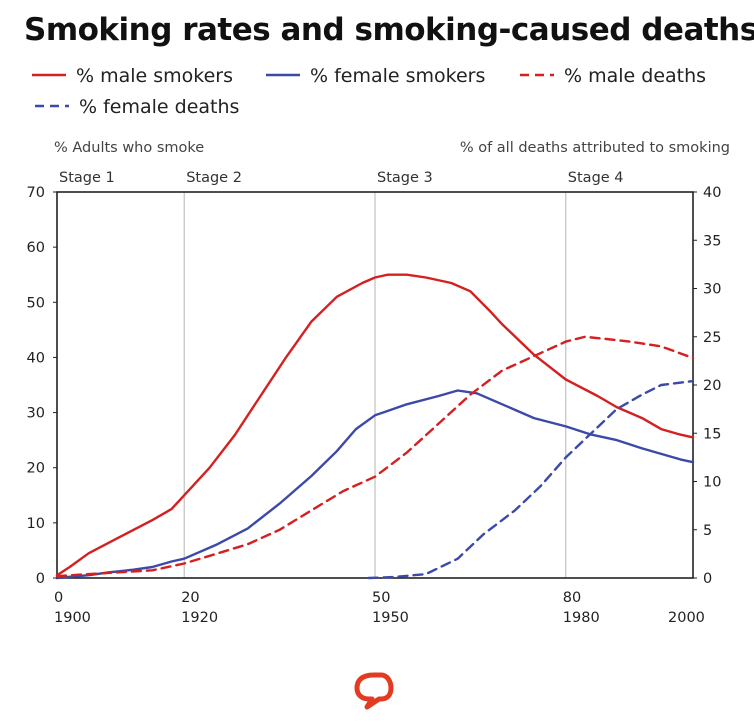 Image resolution: width=754 pixels, height=724 pixels. I want to click on right-axis-ticks: 0 5 10 15 20 25 30 35 40, so click(707, 386).